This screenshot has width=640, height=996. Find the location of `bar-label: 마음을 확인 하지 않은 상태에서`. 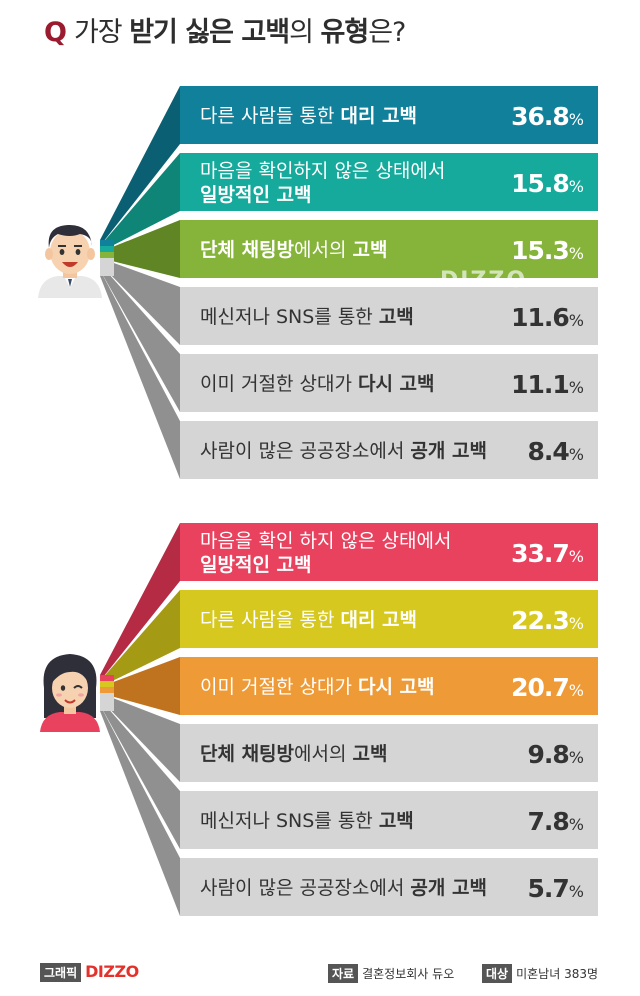

bar-label: 마음을 확인 하지 않은 상태에서 is located at coordinates (325, 541).